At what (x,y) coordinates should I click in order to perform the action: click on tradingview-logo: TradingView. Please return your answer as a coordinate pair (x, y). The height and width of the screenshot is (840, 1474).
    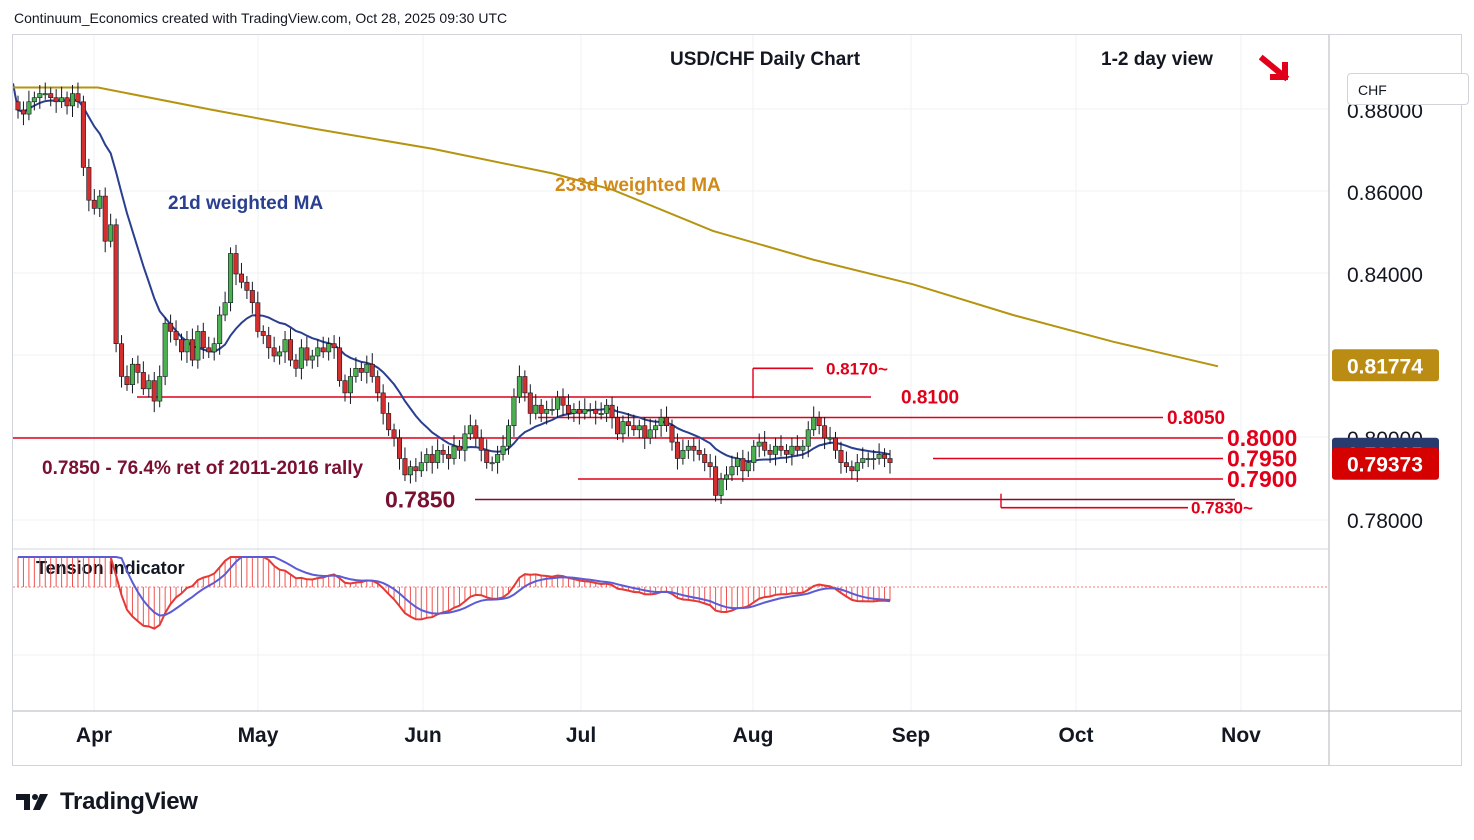
    Looking at the image, I should click on (106, 802).